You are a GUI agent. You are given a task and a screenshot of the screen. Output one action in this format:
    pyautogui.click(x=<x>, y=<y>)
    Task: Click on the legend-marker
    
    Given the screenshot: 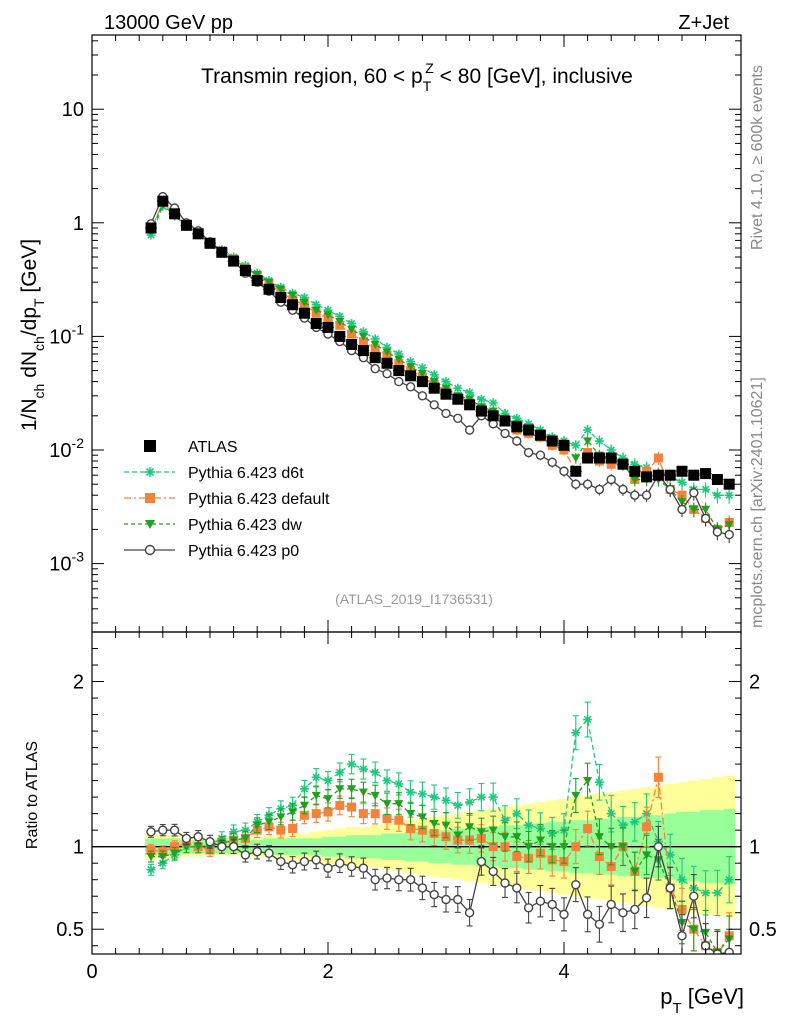 What is the action you would take?
    pyautogui.click(x=150, y=446)
    